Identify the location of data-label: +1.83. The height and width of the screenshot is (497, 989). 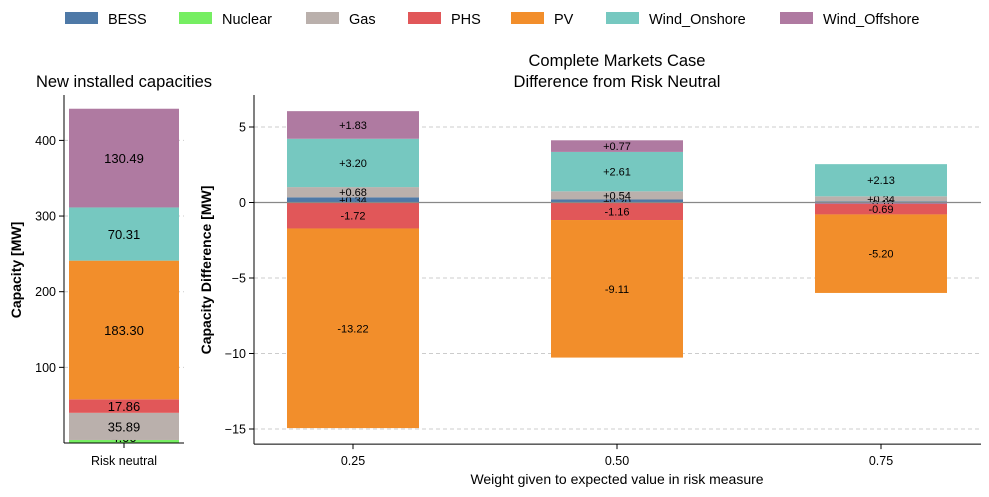
(353, 126).